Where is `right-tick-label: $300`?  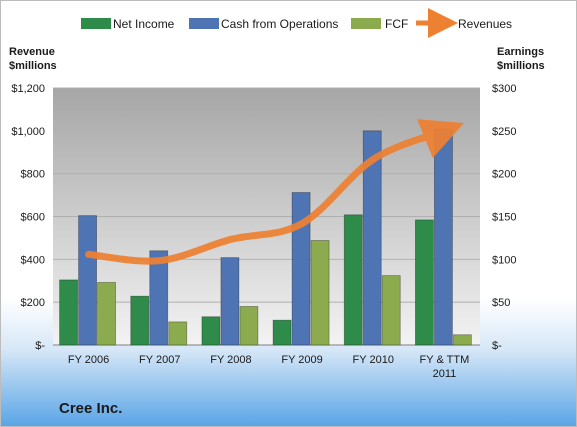
right-tick-label: $300 is located at coordinates (504, 89).